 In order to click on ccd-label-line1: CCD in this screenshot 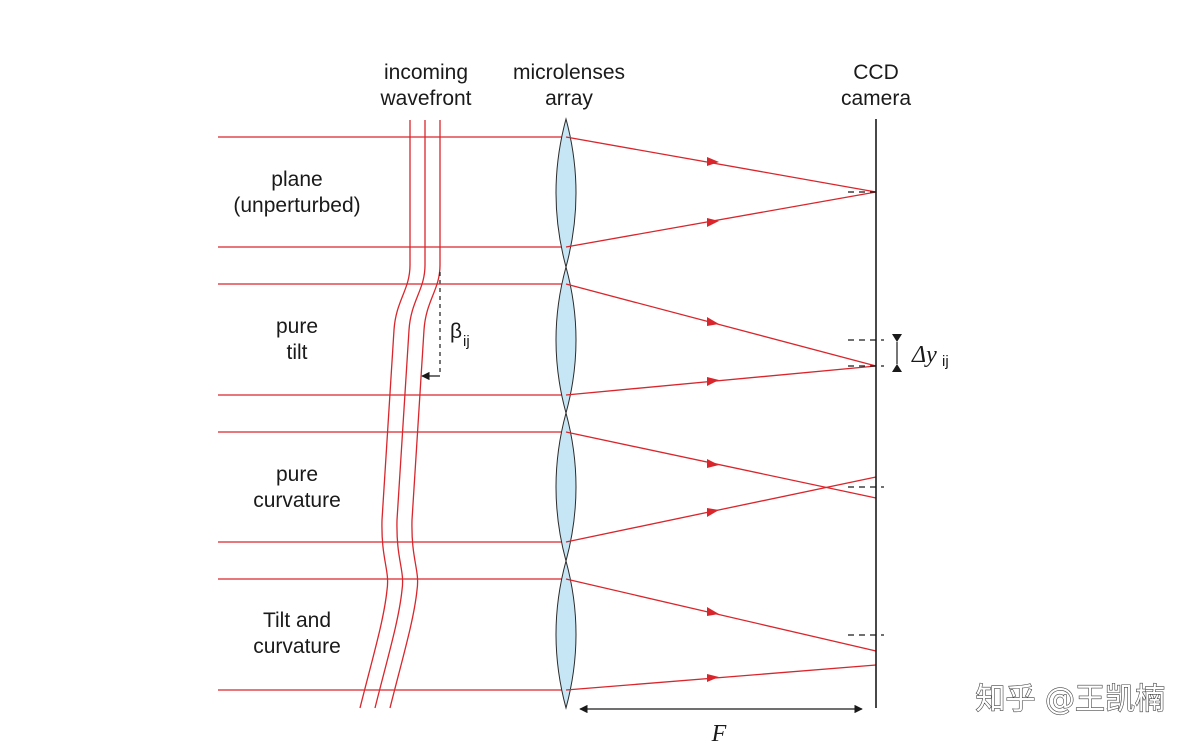, I will do `click(876, 72)`.